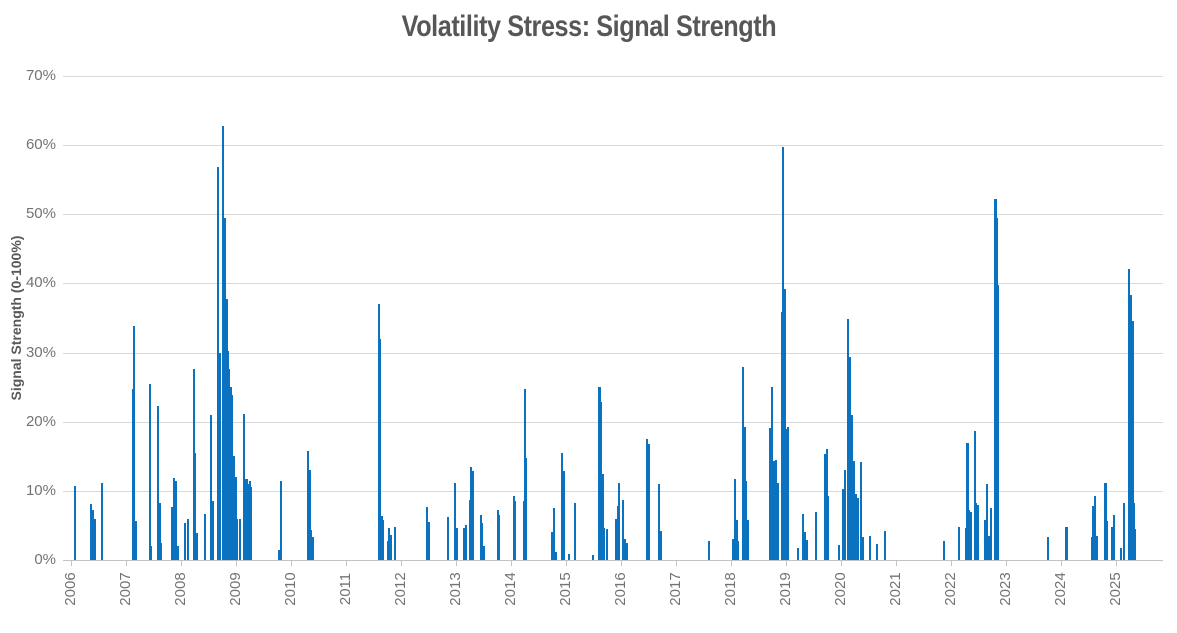 The image size is (1177, 633). What do you see at coordinates (400, 589) in the screenshot?
I see `x-tick-label: 2012` at bounding box center [400, 589].